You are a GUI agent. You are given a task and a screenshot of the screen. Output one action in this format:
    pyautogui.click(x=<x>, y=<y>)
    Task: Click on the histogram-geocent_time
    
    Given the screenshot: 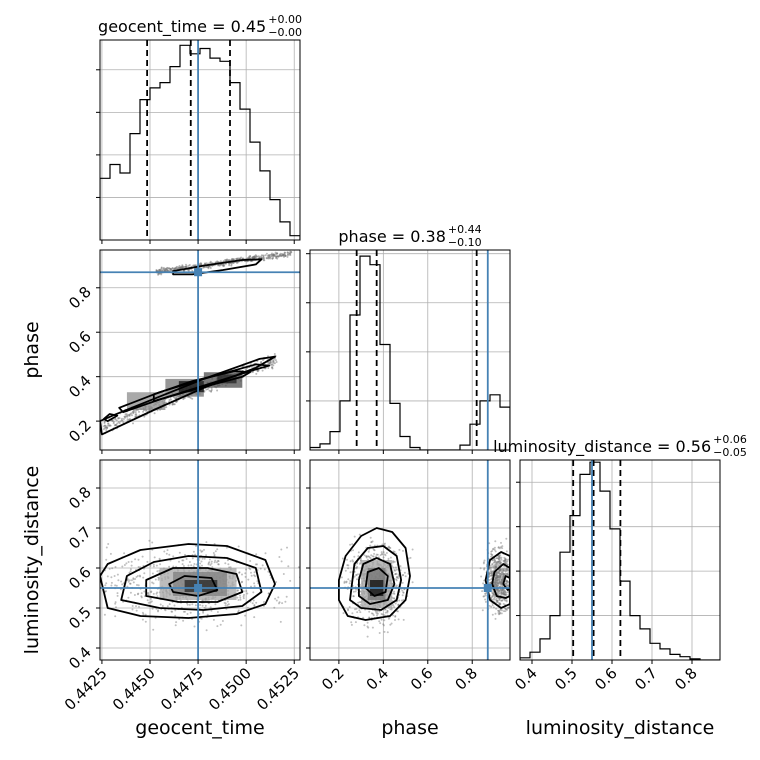 What is the action you would take?
    pyautogui.click(x=200, y=142)
    